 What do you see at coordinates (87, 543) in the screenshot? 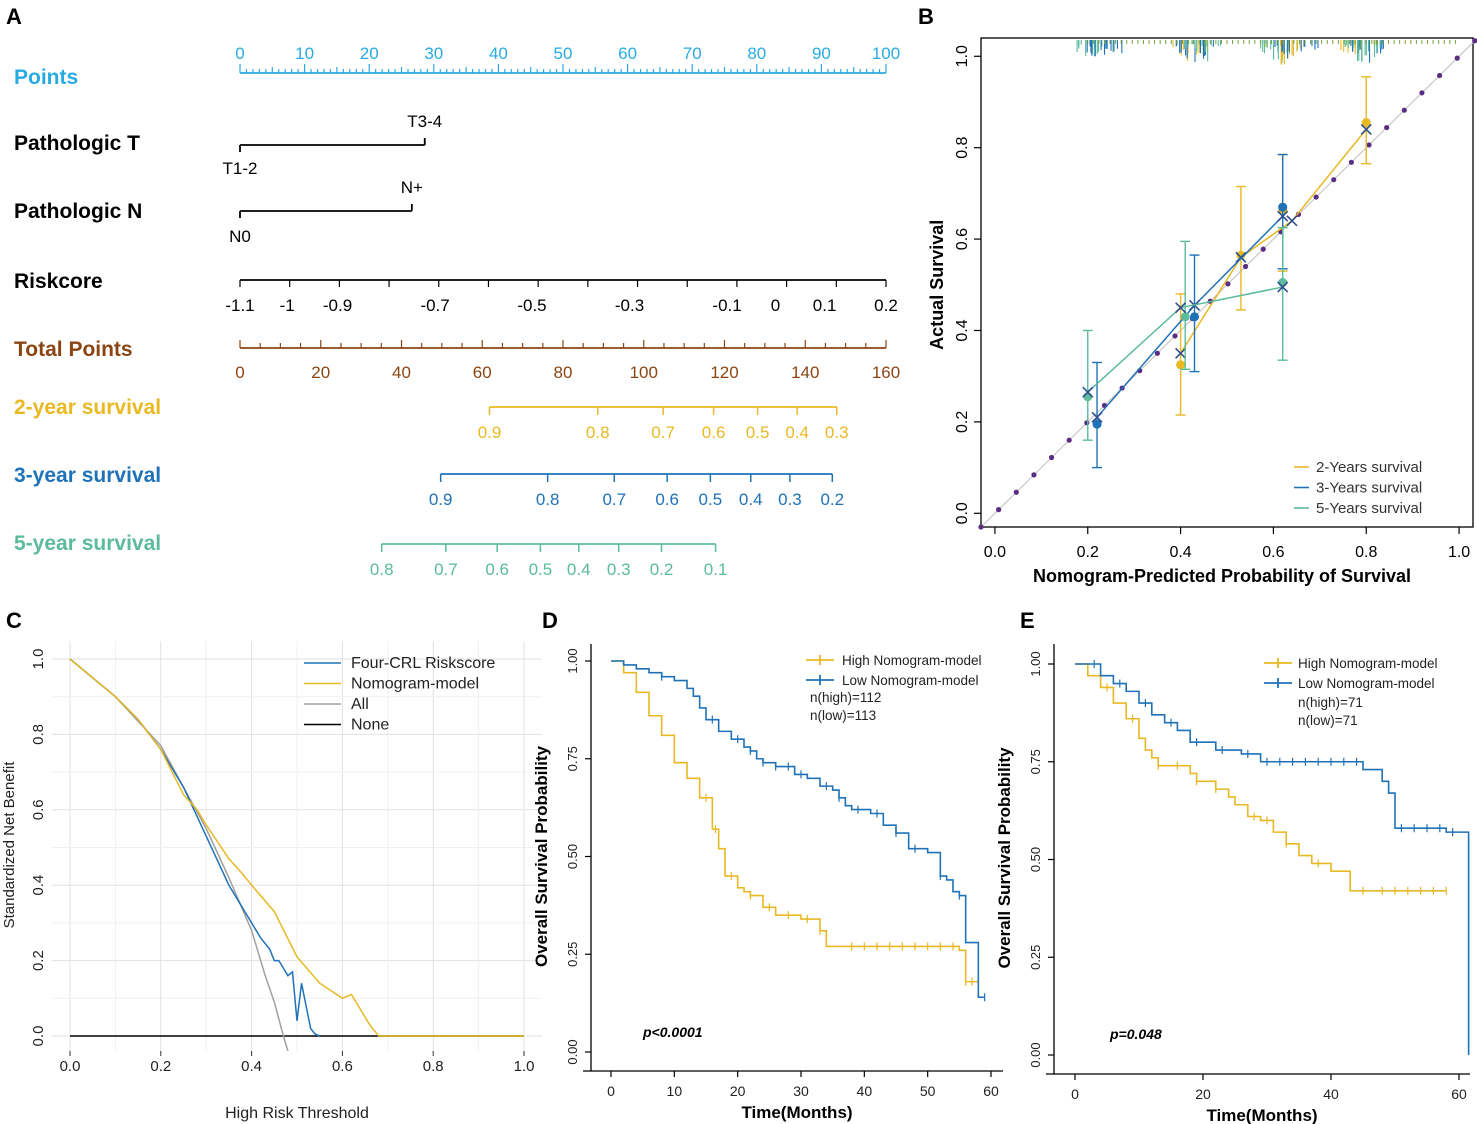
I see `nomogram-row-label: 5-year survival` at bounding box center [87, 543].